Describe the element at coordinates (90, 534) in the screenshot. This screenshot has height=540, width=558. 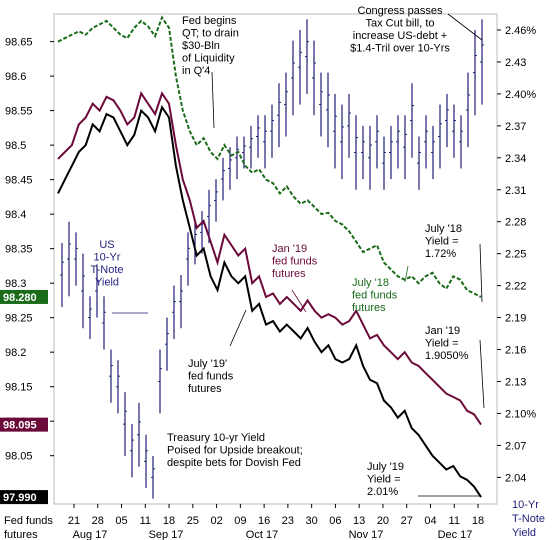
I see `x-month-label: Aug 17` at that location.